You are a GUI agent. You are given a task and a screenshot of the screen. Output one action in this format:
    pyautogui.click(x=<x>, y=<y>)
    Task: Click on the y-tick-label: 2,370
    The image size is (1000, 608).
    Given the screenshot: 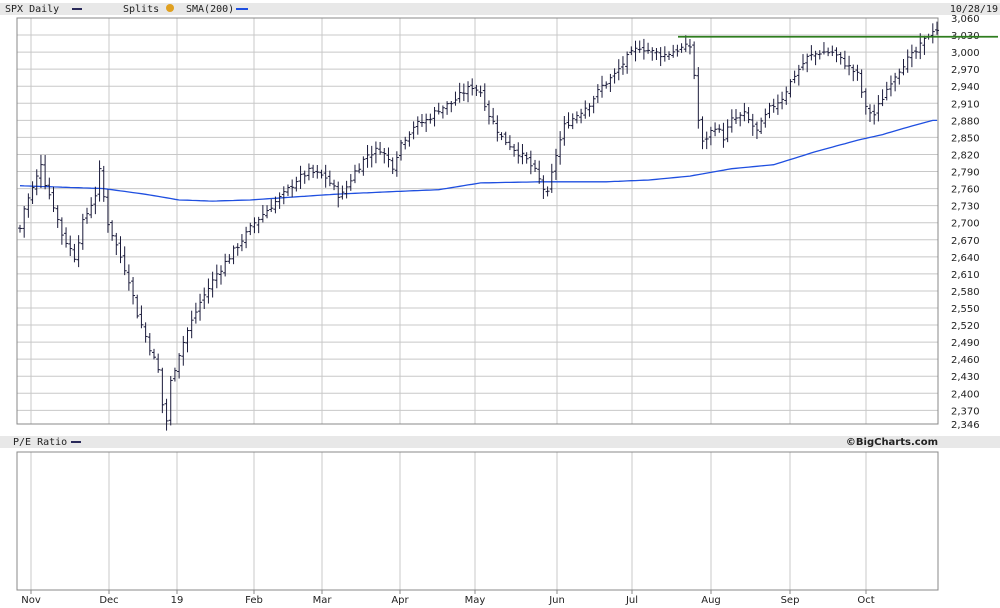 What is the action you would take?
    pyautogui.click(x=965, y=411)
    